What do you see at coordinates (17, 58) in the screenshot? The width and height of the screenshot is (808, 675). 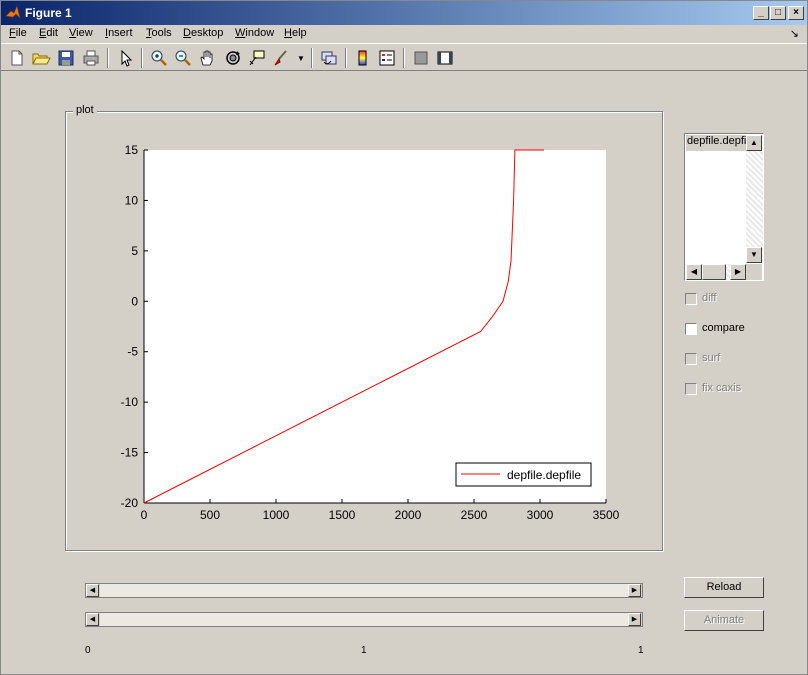 I see `new-file-icon` at bounding box center [17, 58].